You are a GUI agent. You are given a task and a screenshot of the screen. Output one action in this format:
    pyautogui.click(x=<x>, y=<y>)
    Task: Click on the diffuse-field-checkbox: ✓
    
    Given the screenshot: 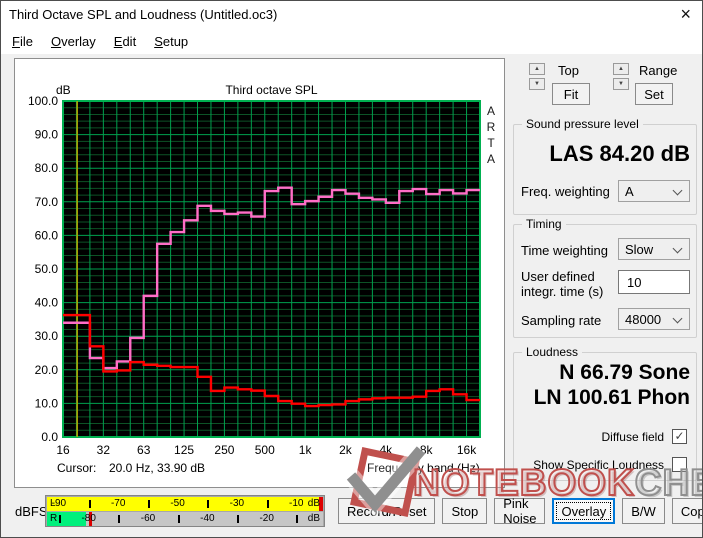 What is the action you would take?
    pyautogui.click(x=679, y=436)
    